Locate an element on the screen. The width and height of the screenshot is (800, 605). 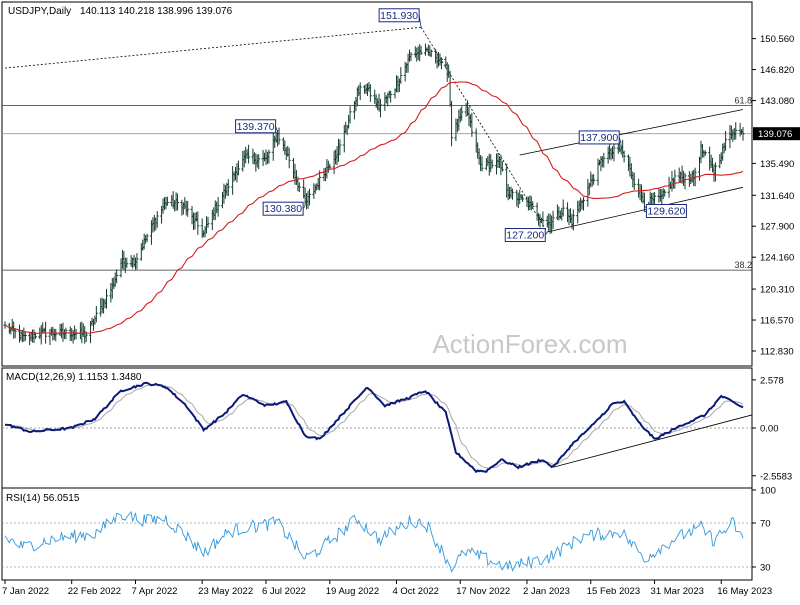
price-tick-label: 120.310 is located at coordinates (777, 290).